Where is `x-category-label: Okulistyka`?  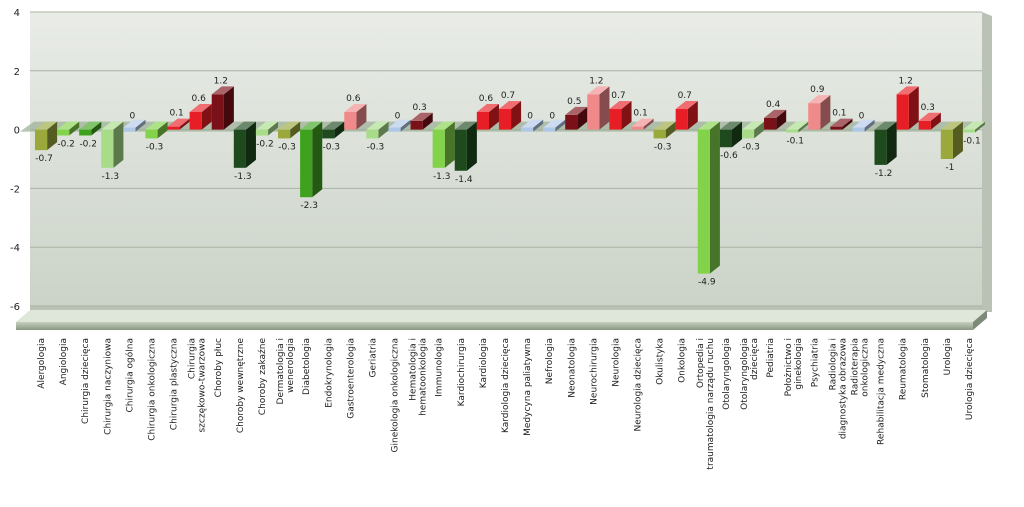 x-category-label: Okulistyka is located at coordinates (661, 361).